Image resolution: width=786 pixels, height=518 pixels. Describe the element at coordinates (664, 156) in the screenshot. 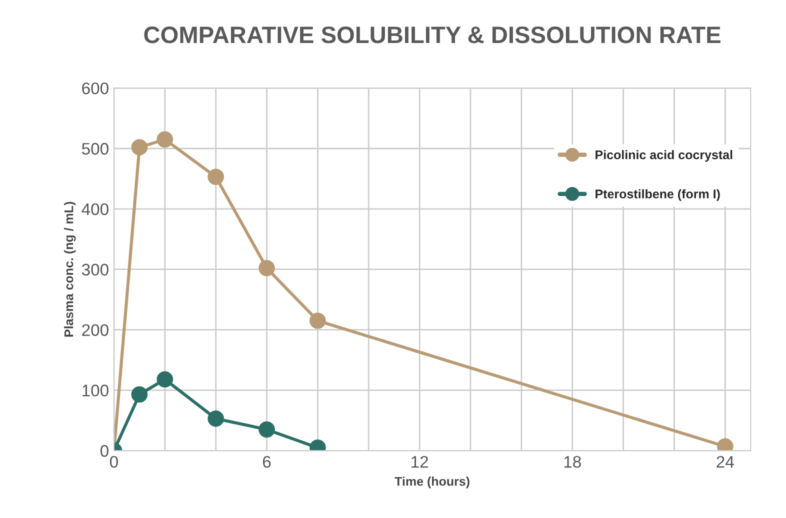

I see `legend-label: Picolinic acid cocrystal` at that location.